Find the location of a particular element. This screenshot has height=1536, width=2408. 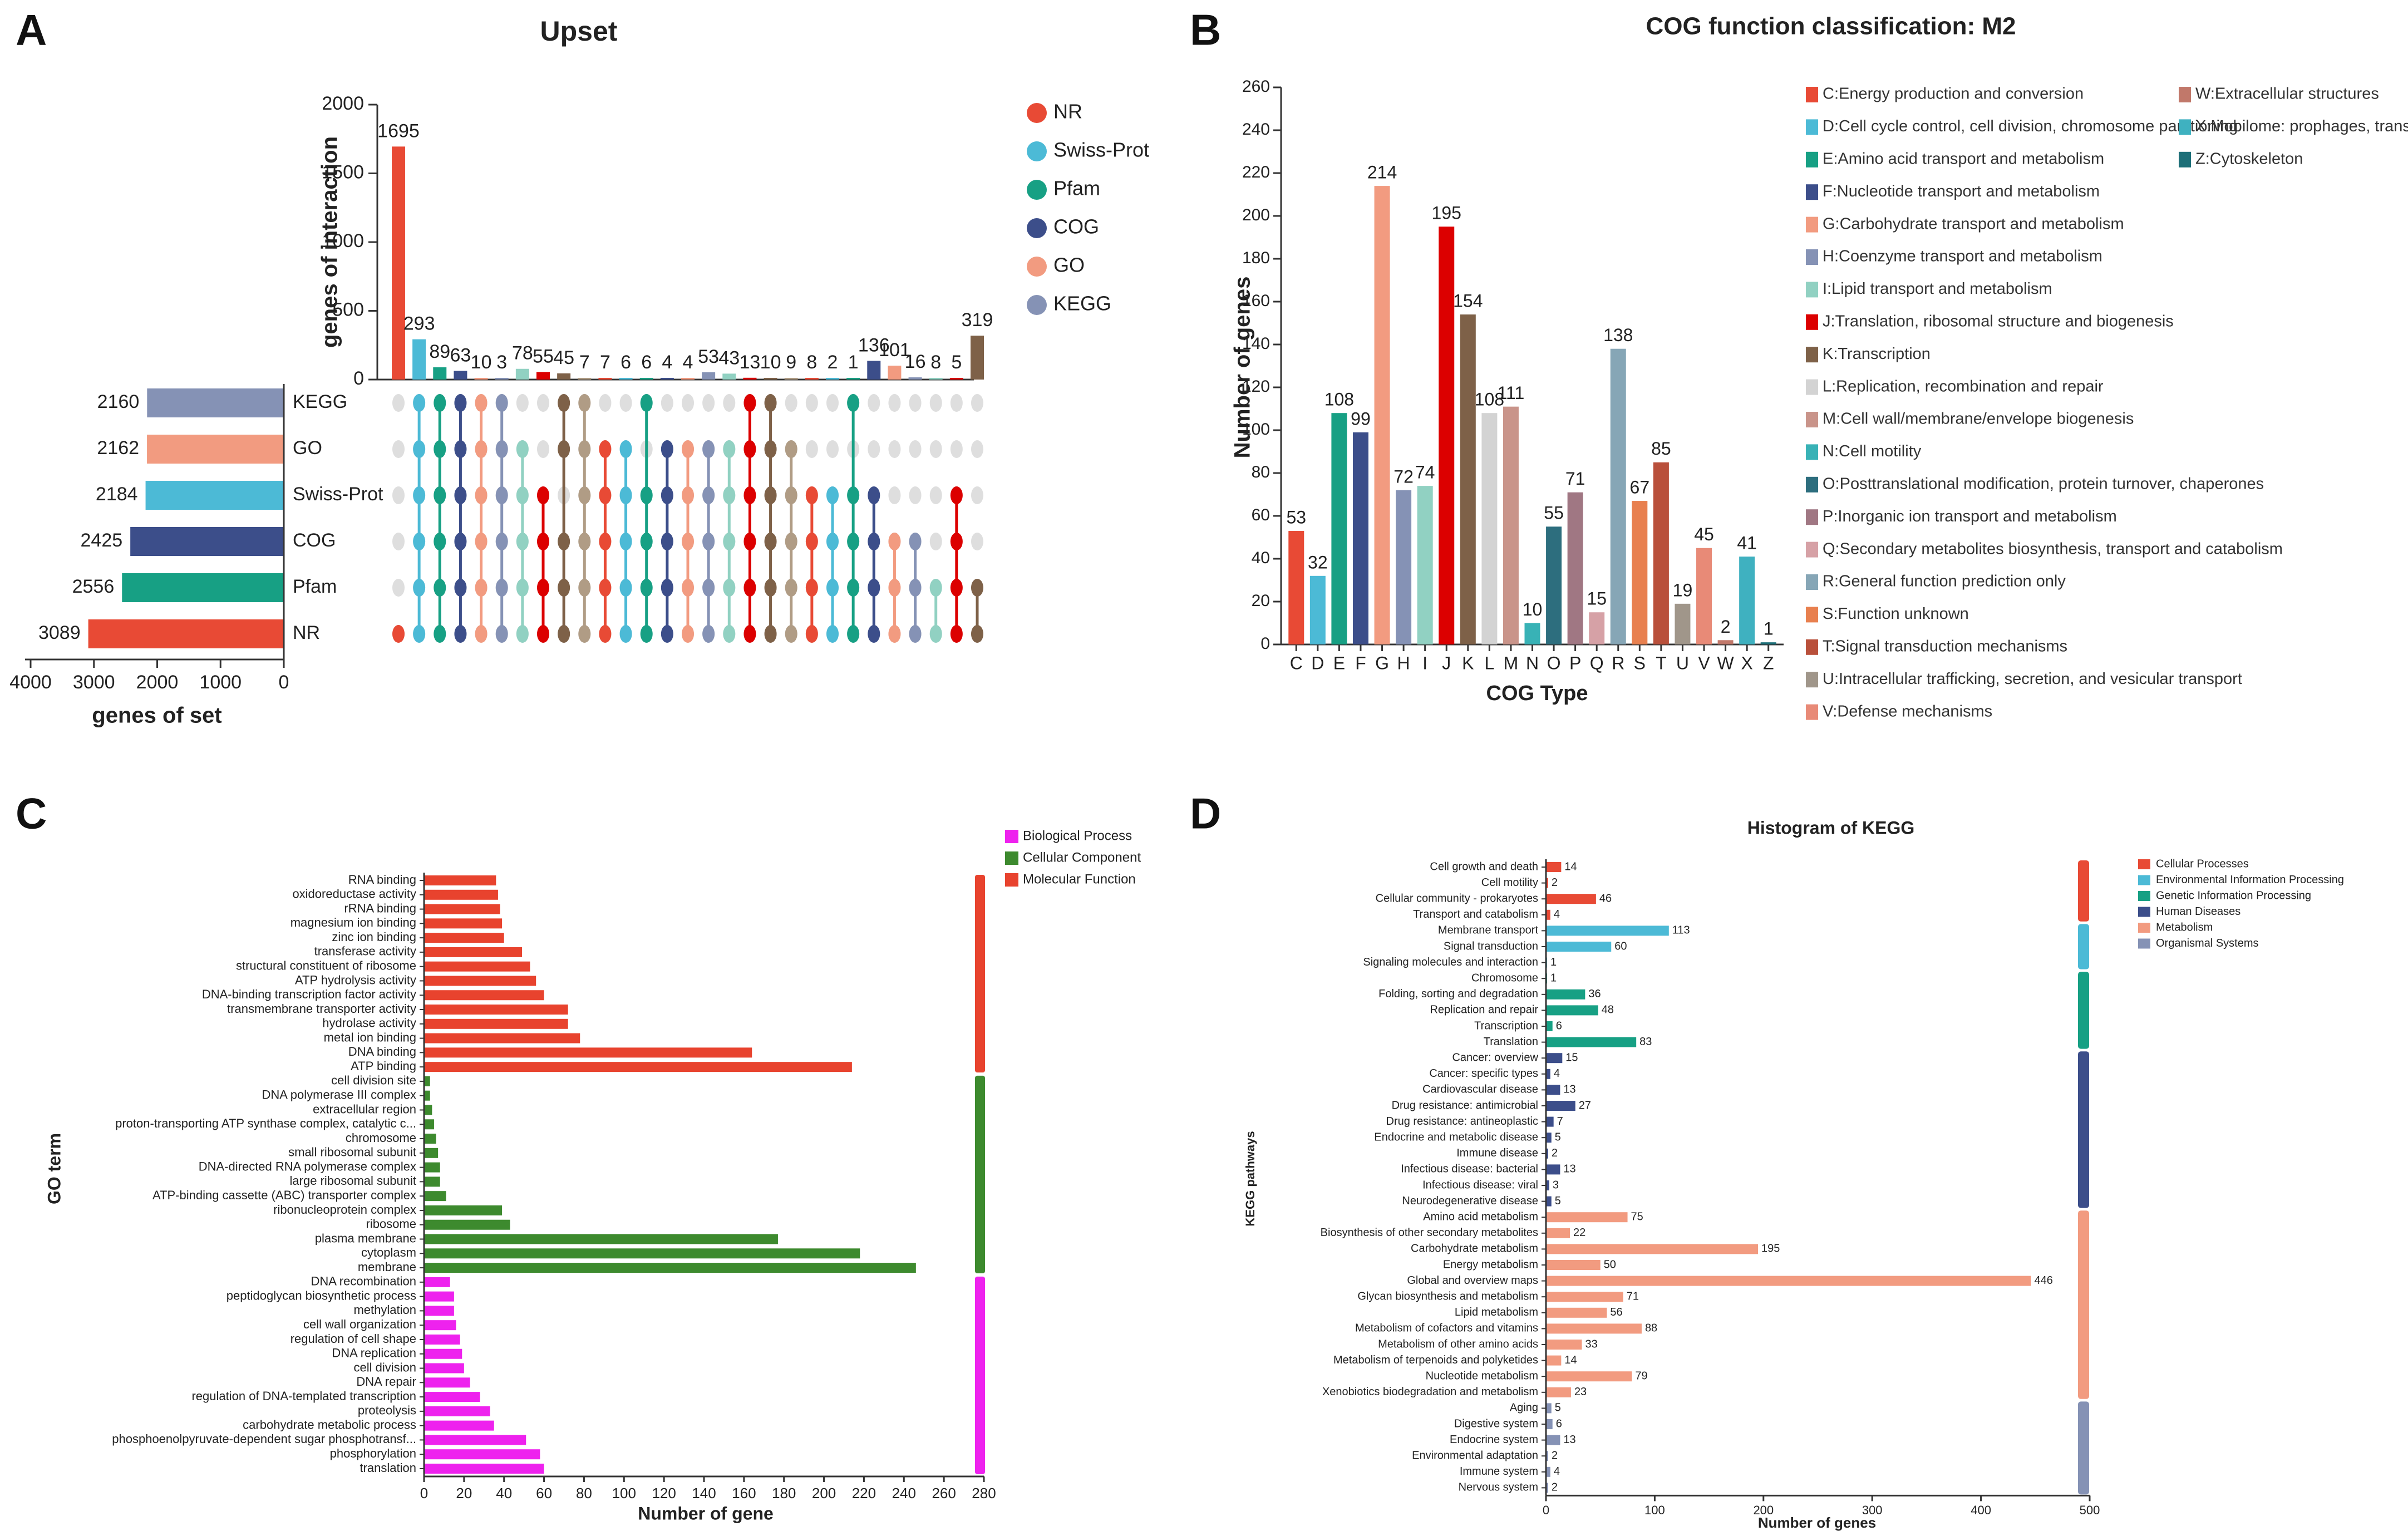

cog-legend-label: T:Signal transduction mechanisms is located at coordinates (1945, 646).